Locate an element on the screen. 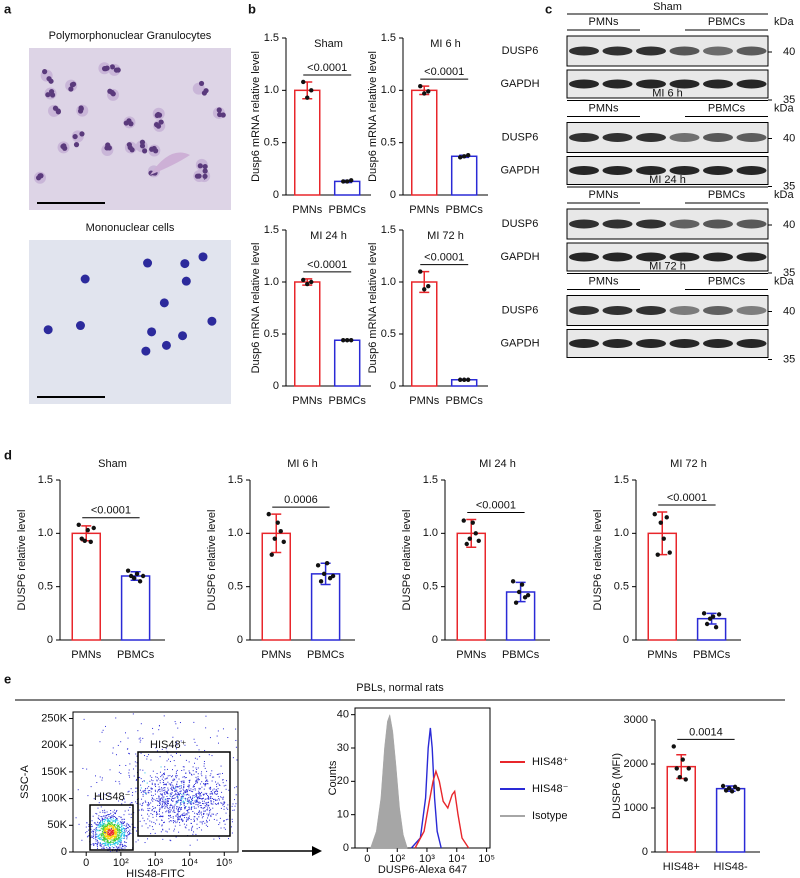 This screenshot has height=878, width=800. y-tick-label: 1.5 is located at coordinates (621, 480).